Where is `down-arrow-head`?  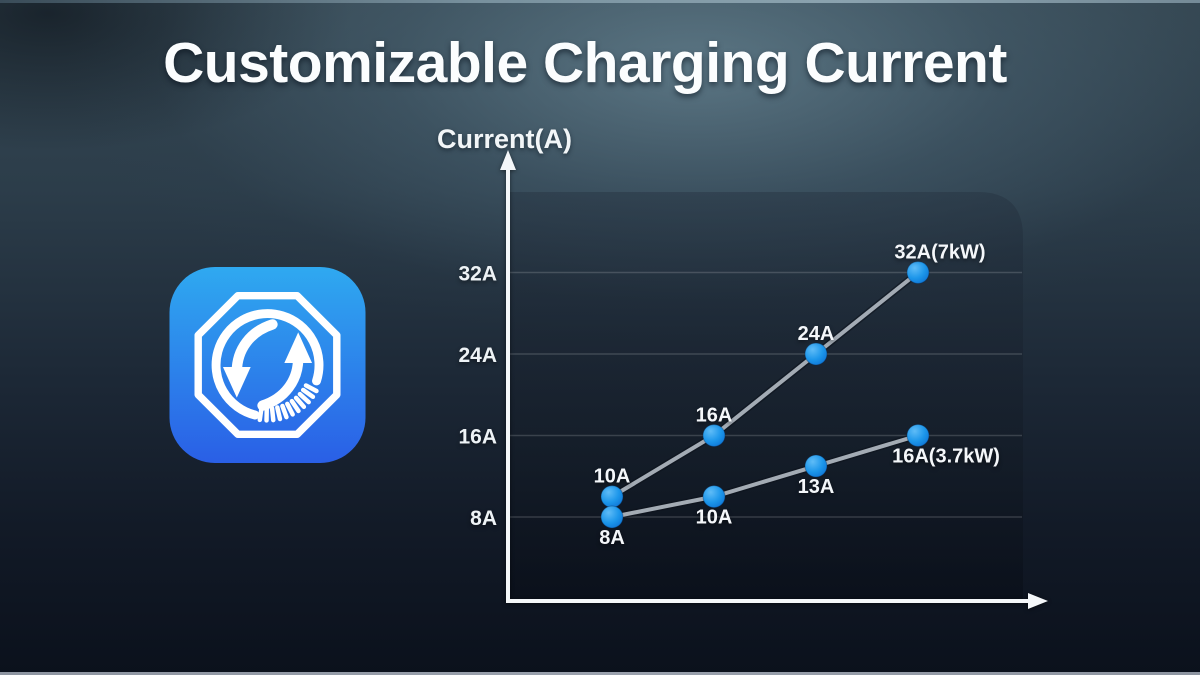
down-arrow-head is located at coordinates (236, 382).